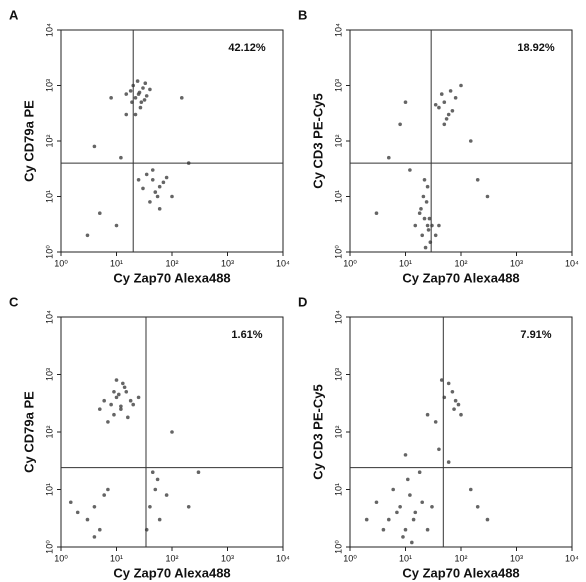 This screenshot has height=582, width=586. What do you see at coordinates (535, 335) in the screenshot?
I see `quadrant-percent: 7.91%` at bounding box center [535, 335].